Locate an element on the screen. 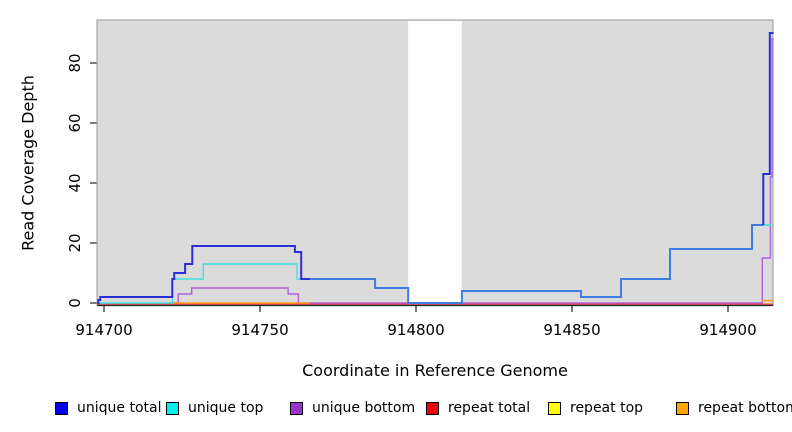 The height and width of the screenshot is (432, 792). x-tick-label: 914700 is located at coordinates (103, 330).